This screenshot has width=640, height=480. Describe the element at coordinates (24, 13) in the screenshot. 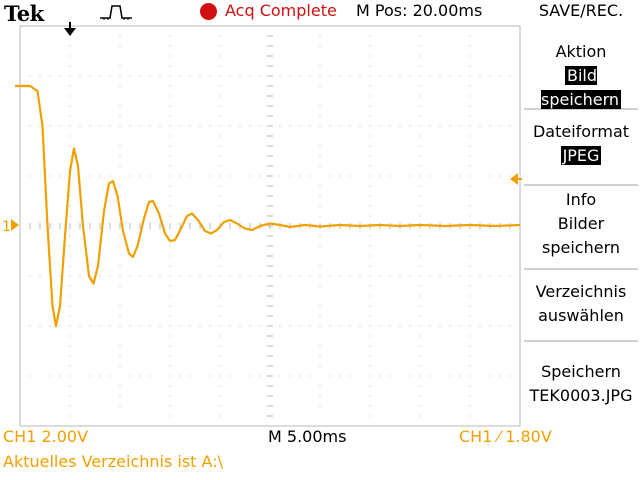

I see `brand-logo: Tek` at that location.